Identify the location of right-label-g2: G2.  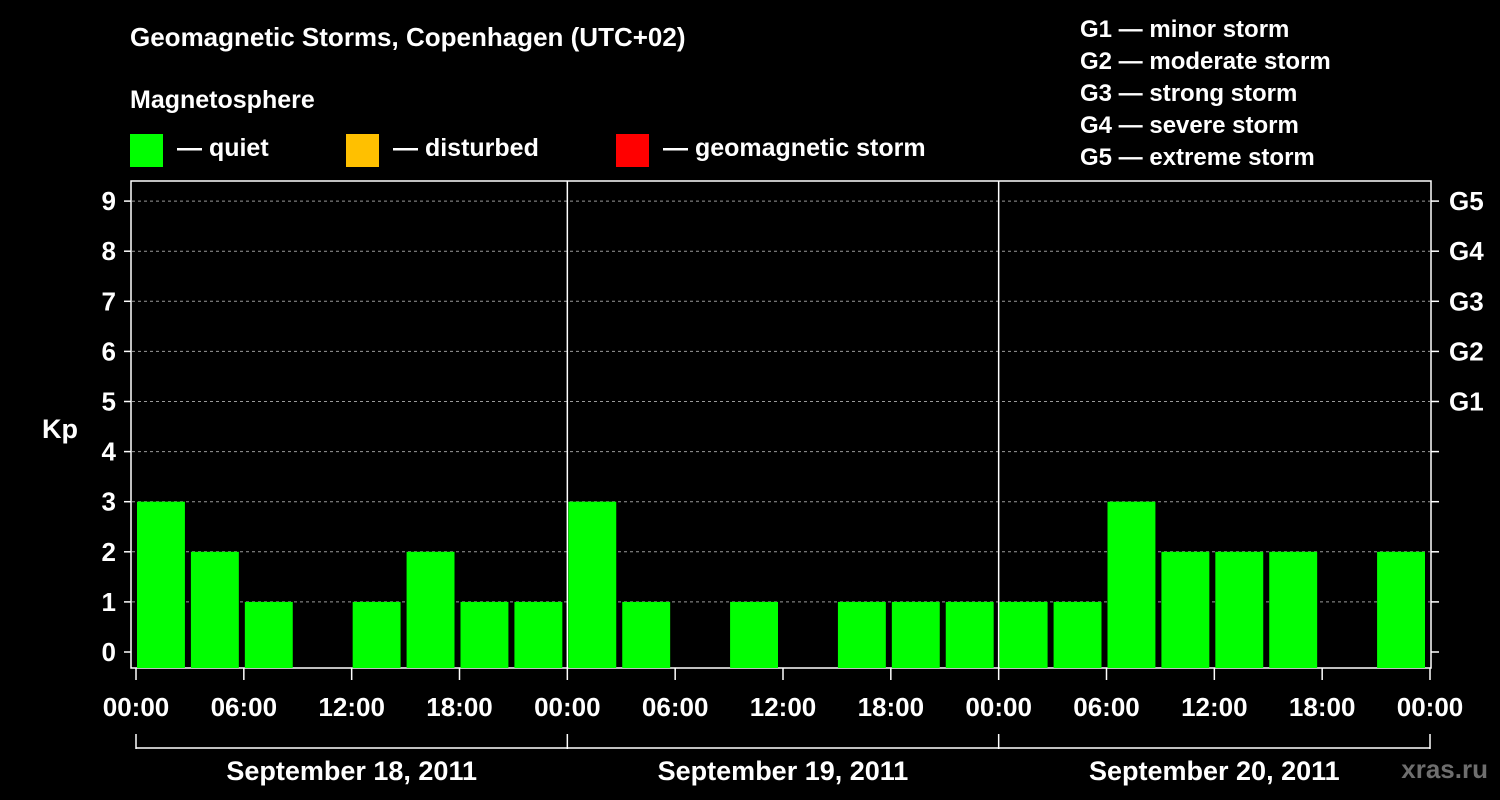
(1466, 351).